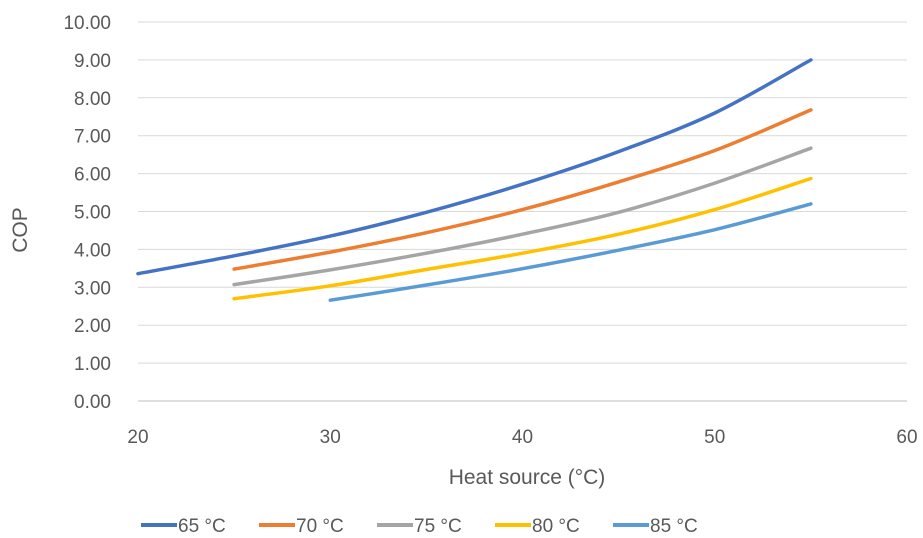 The height and width of the screenshot is (538, 923). What do you see at coordinates (202, 526) in the screenshot?
I see `legend-label: 65 °C` at bounding box center [202, 526].